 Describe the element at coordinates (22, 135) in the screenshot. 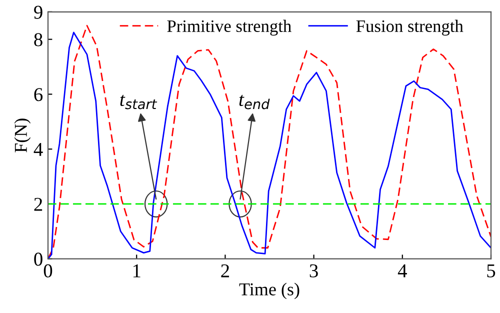

I see `y-axis-title: F(N)` at that location.